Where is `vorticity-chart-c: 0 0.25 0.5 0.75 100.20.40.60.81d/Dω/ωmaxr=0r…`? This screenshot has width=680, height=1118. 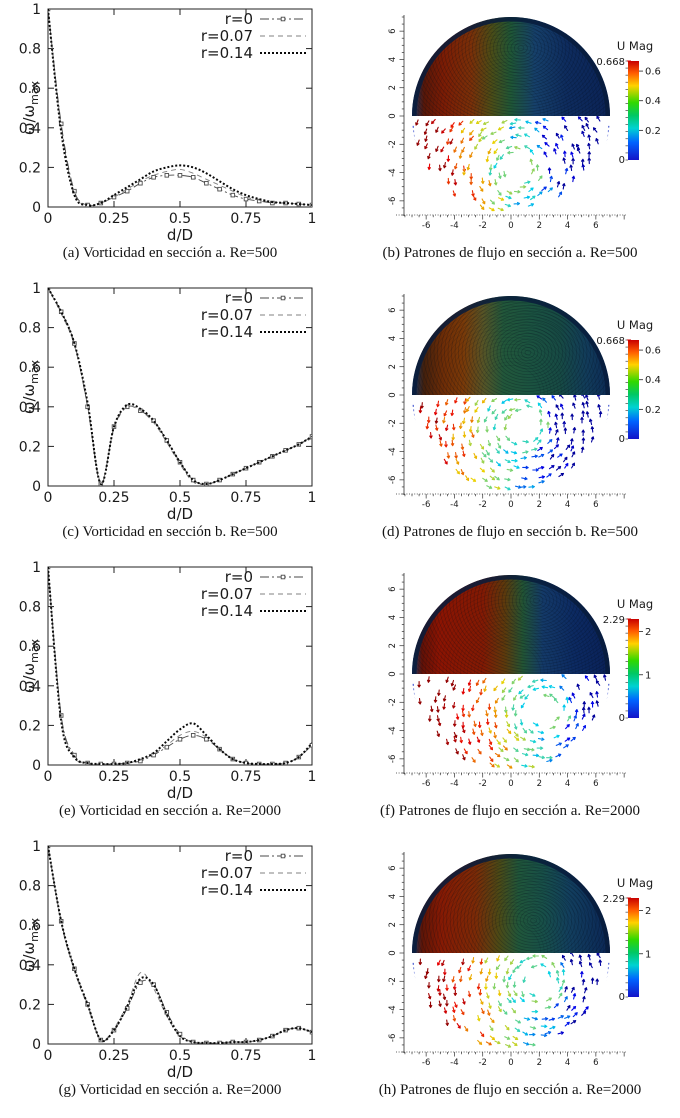 vorticity-chart-c: 0 0.25 0.5 0.75 100.20.40.60.81d/Dω/ωmaxr=0r… is located at coordinates (168, 402).